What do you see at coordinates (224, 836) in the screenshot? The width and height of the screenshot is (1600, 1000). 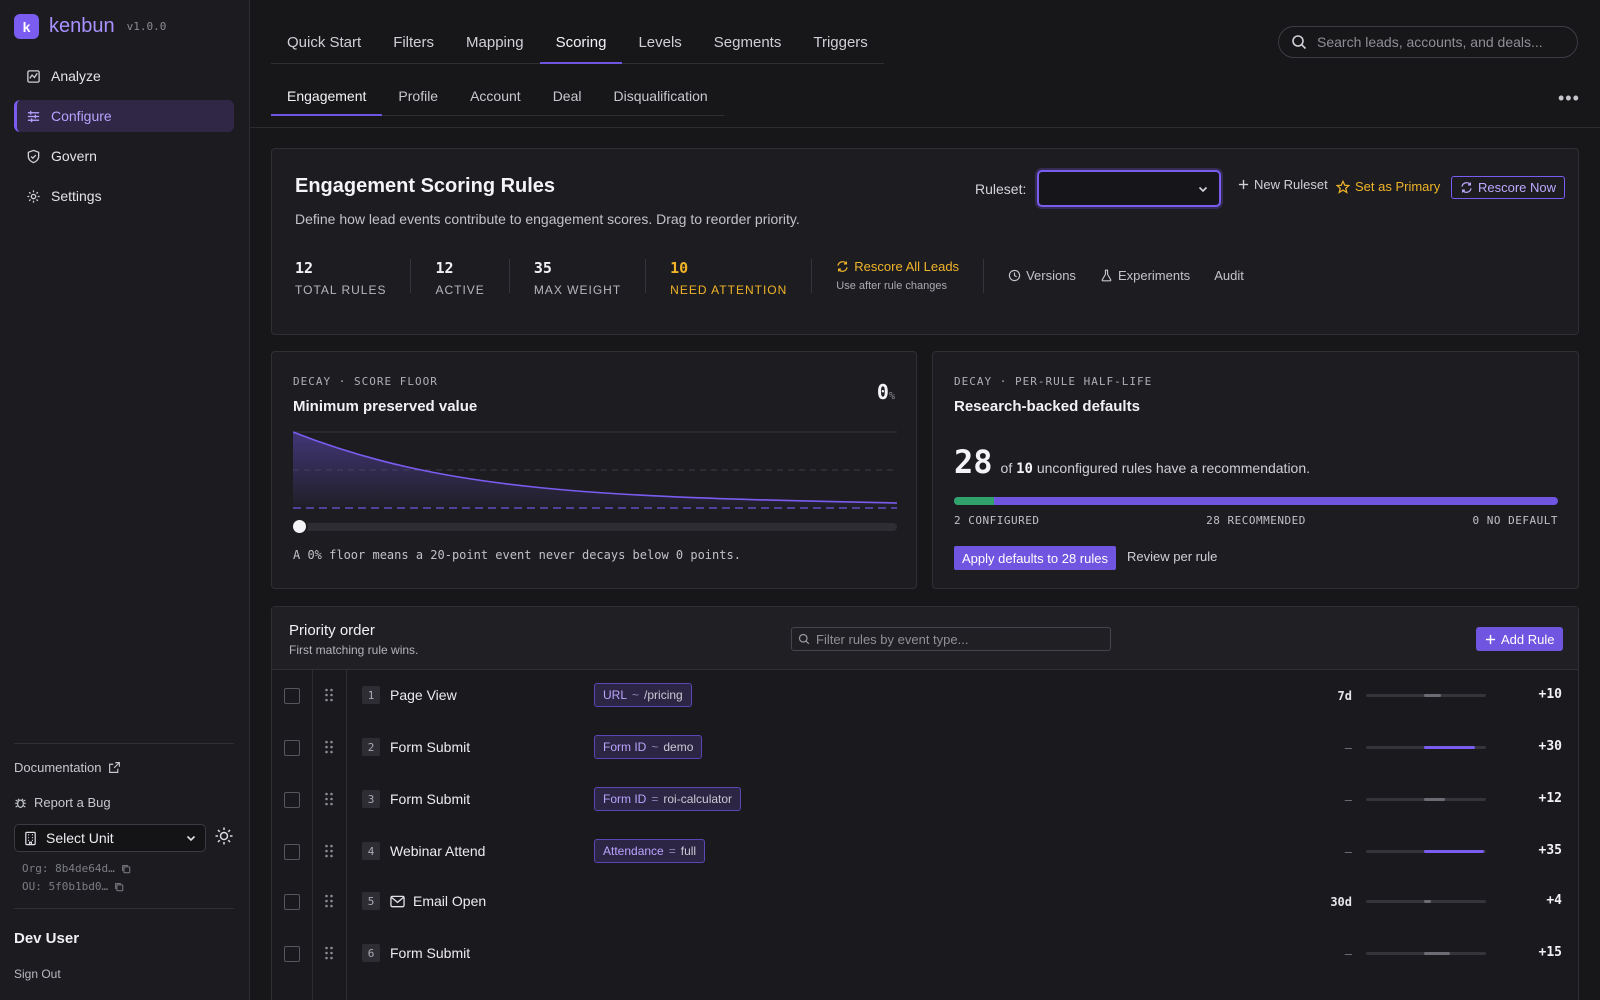 I see `theme-toggle-icon` at bounding box center [224, 836].